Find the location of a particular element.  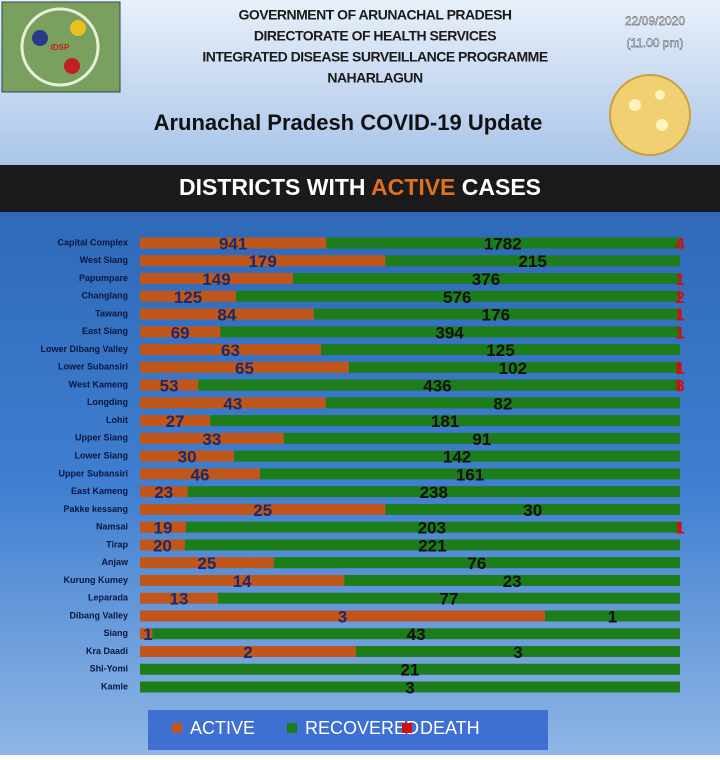

category-label: Tawang is located at coordinates (111, 313).